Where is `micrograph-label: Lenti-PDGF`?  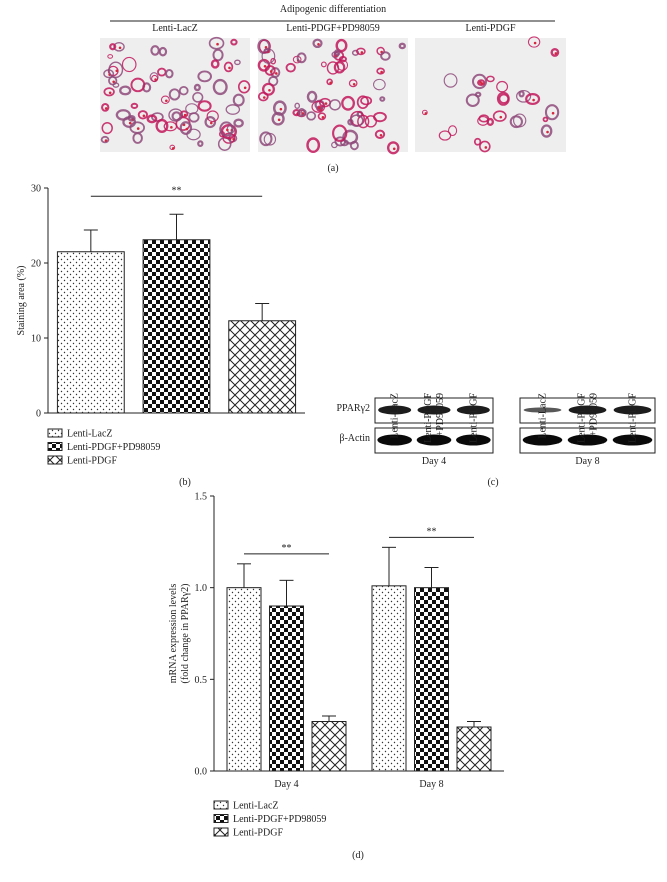
micrograph-label: Lenti-PDGF is located at coordinates (491, 28).